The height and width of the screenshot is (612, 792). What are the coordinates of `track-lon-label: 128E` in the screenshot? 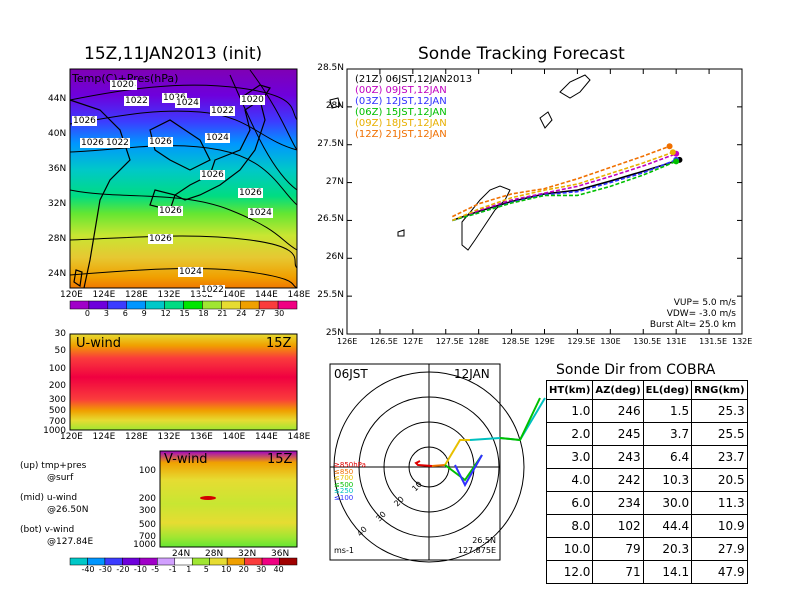 It's located at (478, 341).